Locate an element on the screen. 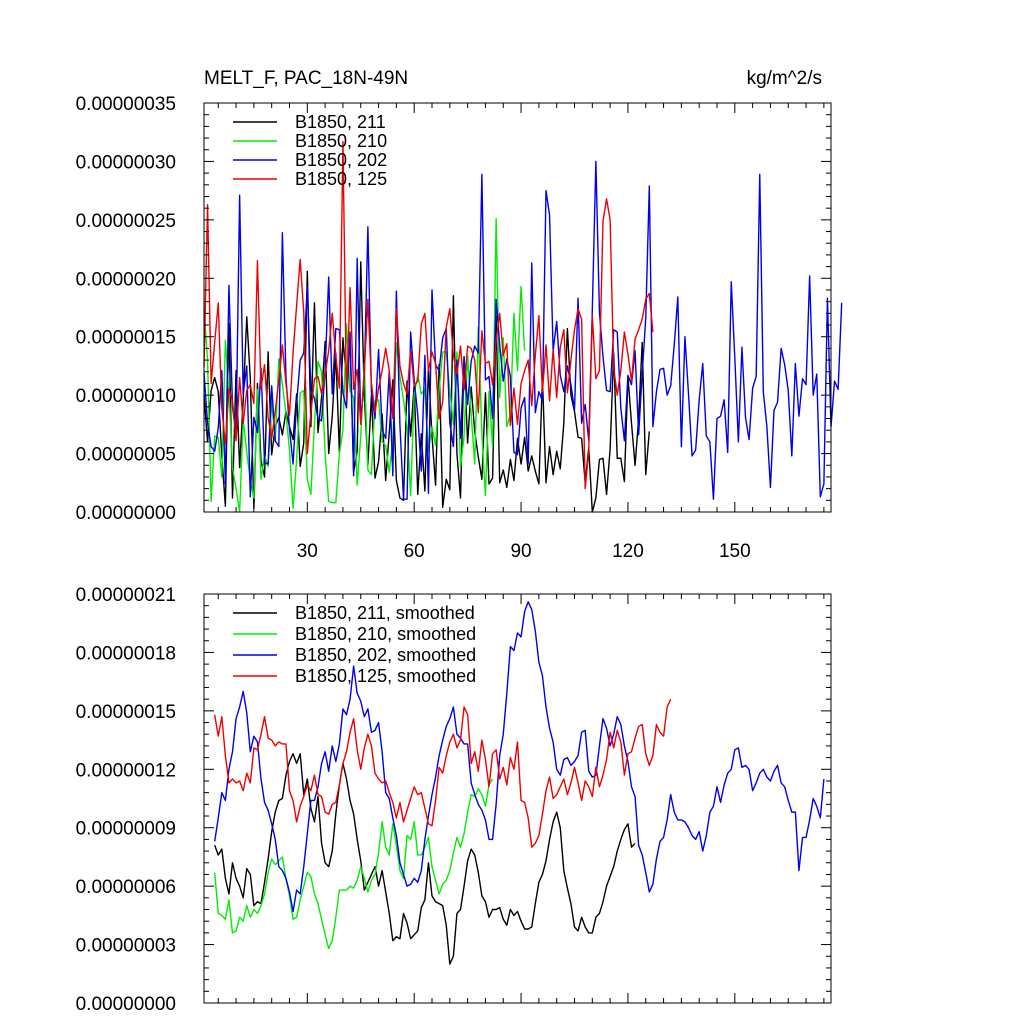 The width and height of the screenshot is (1024, 1024). legend-label: B1850, 211 is located at coordinates (340, 122).